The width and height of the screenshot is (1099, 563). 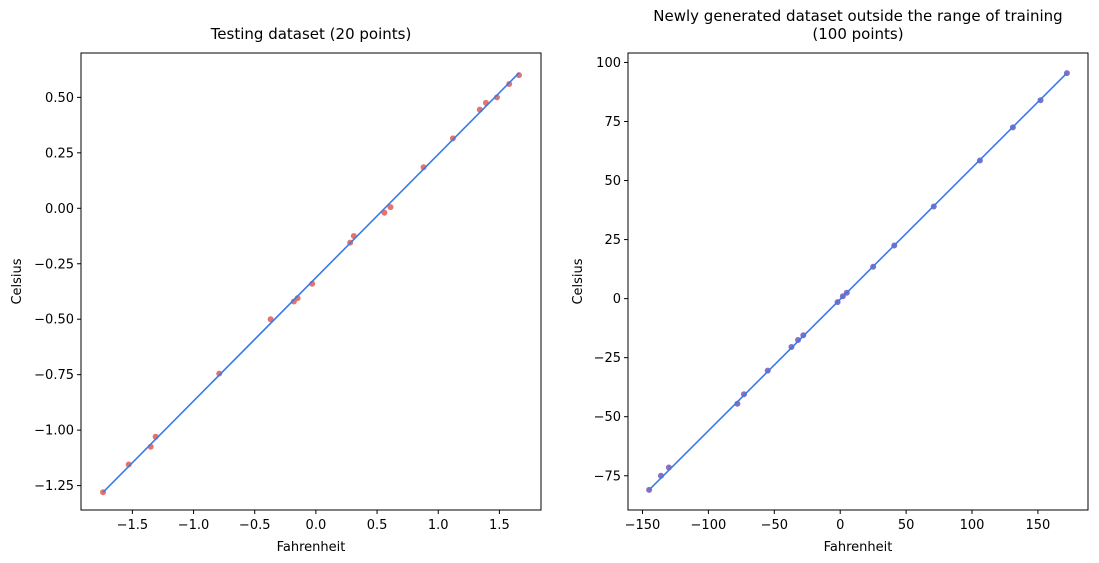 I want to click on x-tick-label: 150, so click(x=1038, y=525).